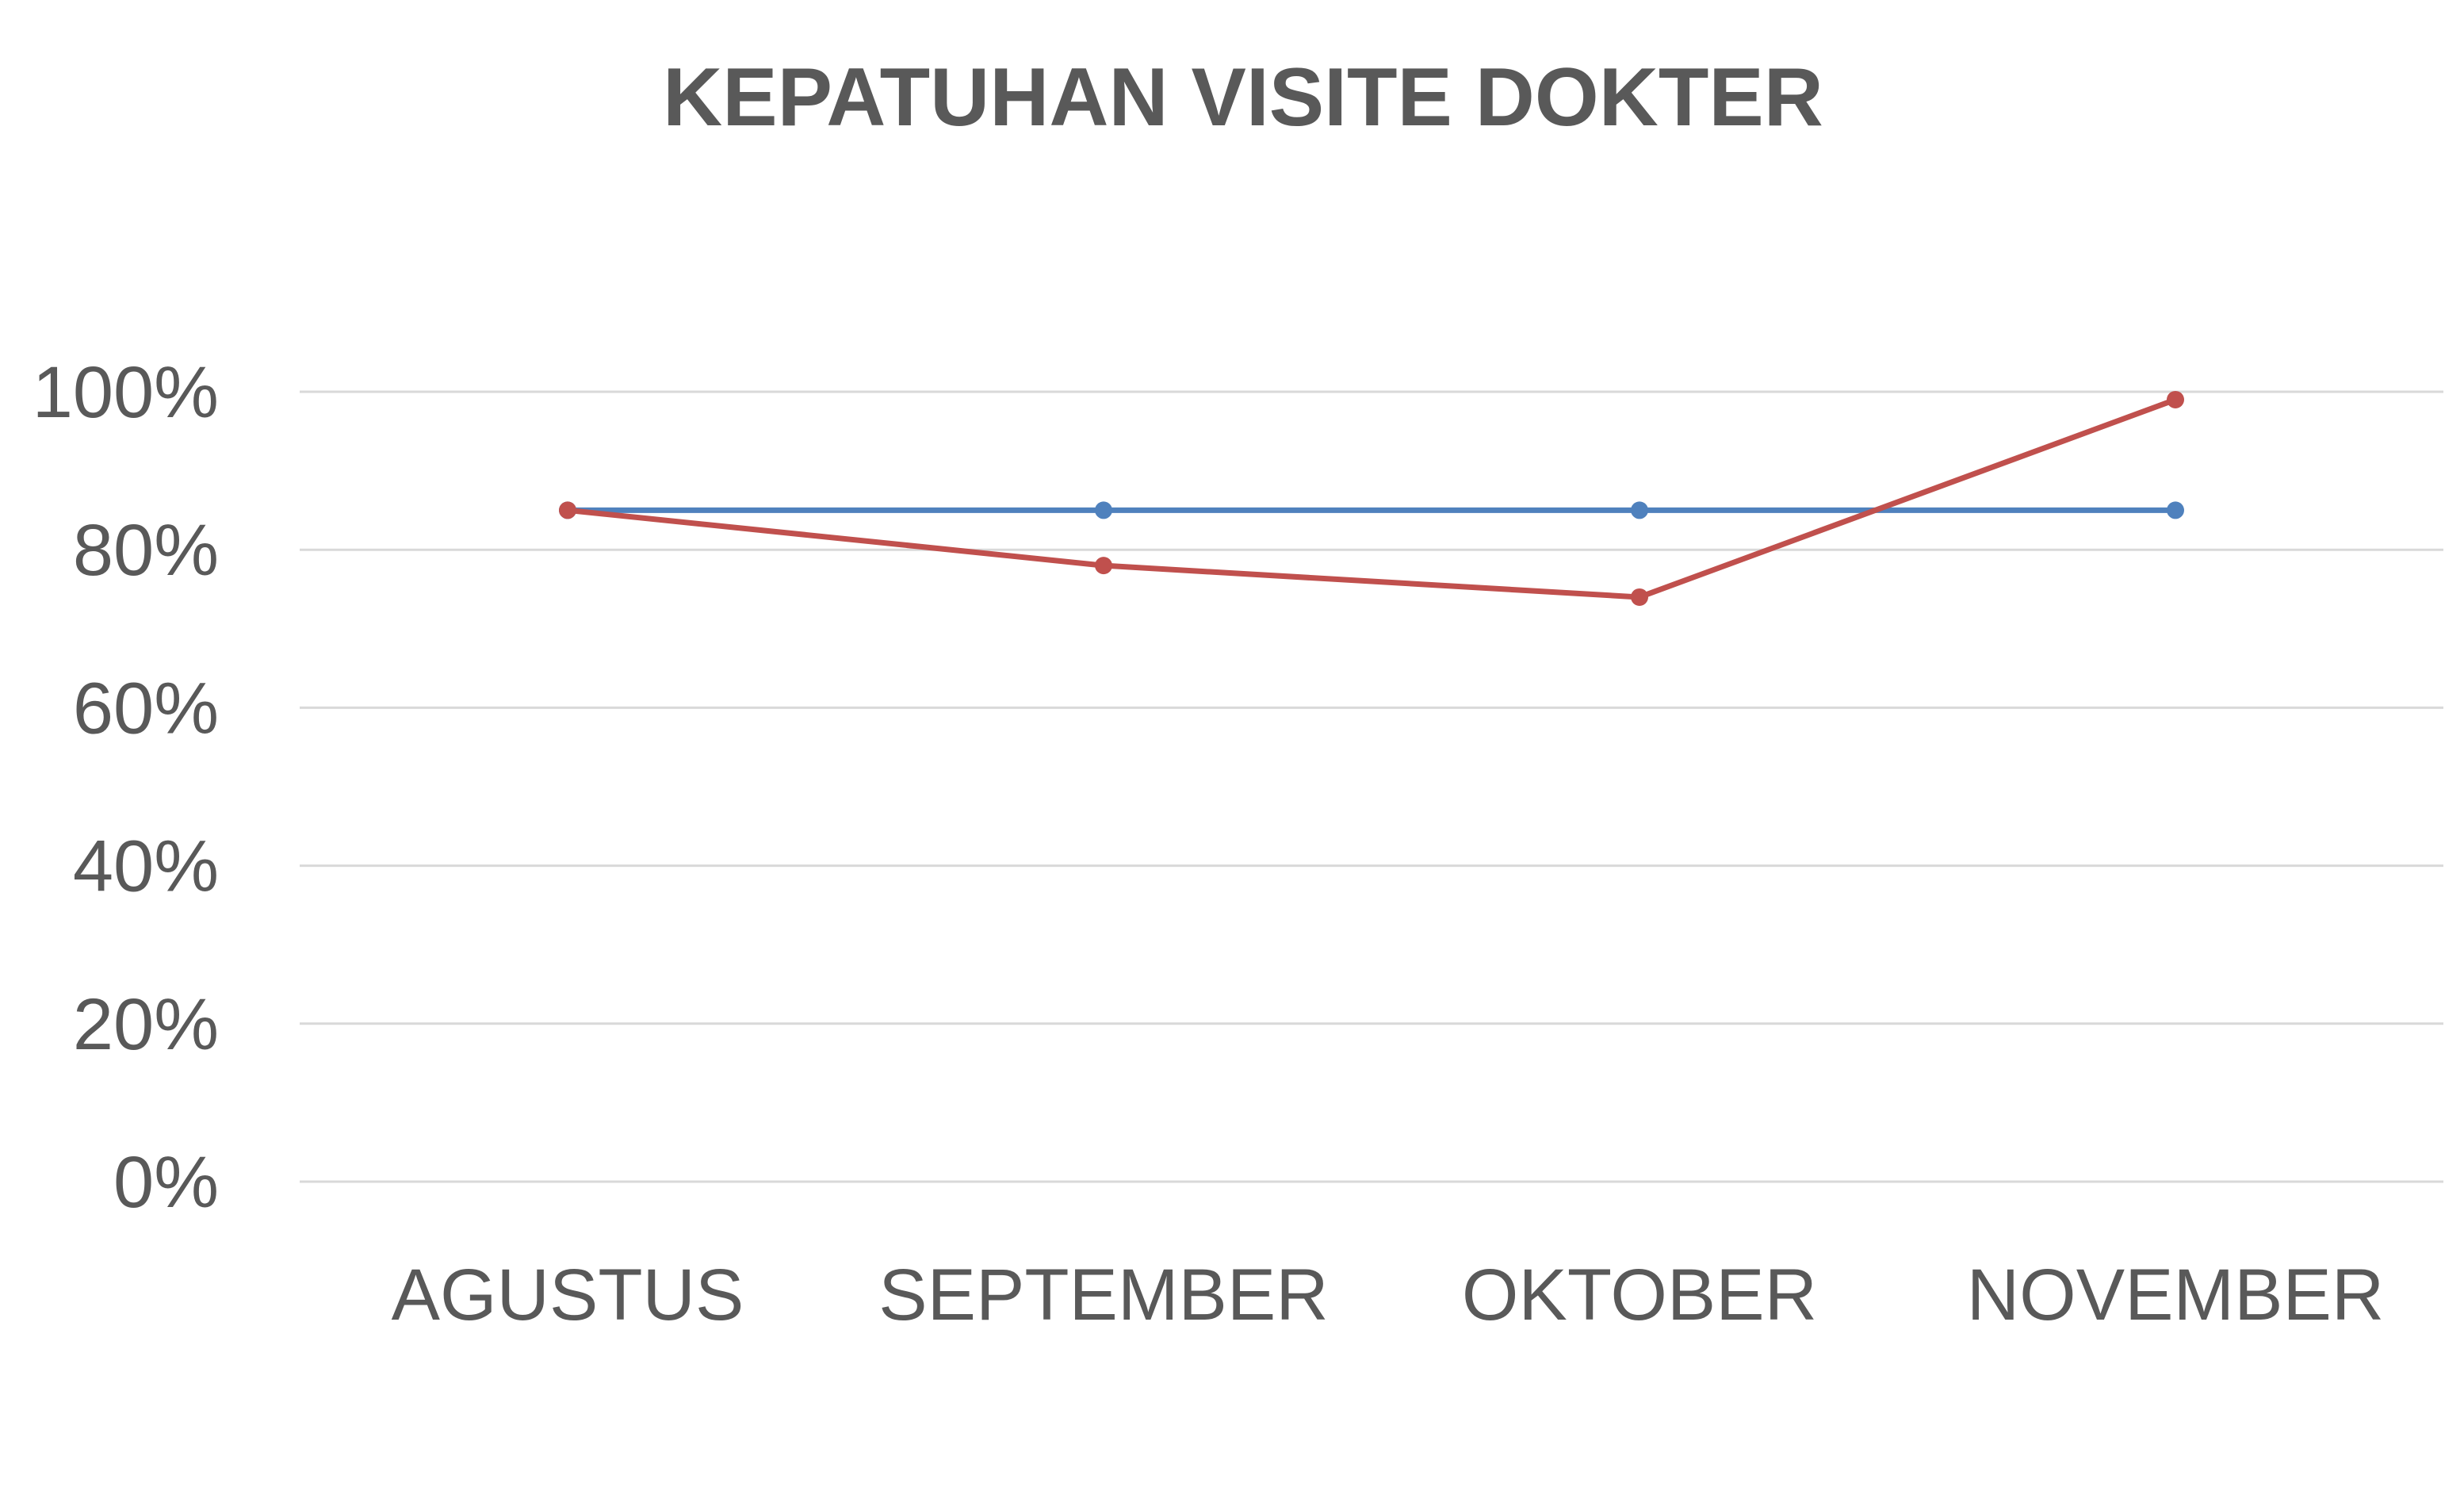 This screenshot has width=2464, height=1506. I want to click on y-axis-tick-labels: 0% 20% 40% 60% 80% 100%, so click(126, 787).